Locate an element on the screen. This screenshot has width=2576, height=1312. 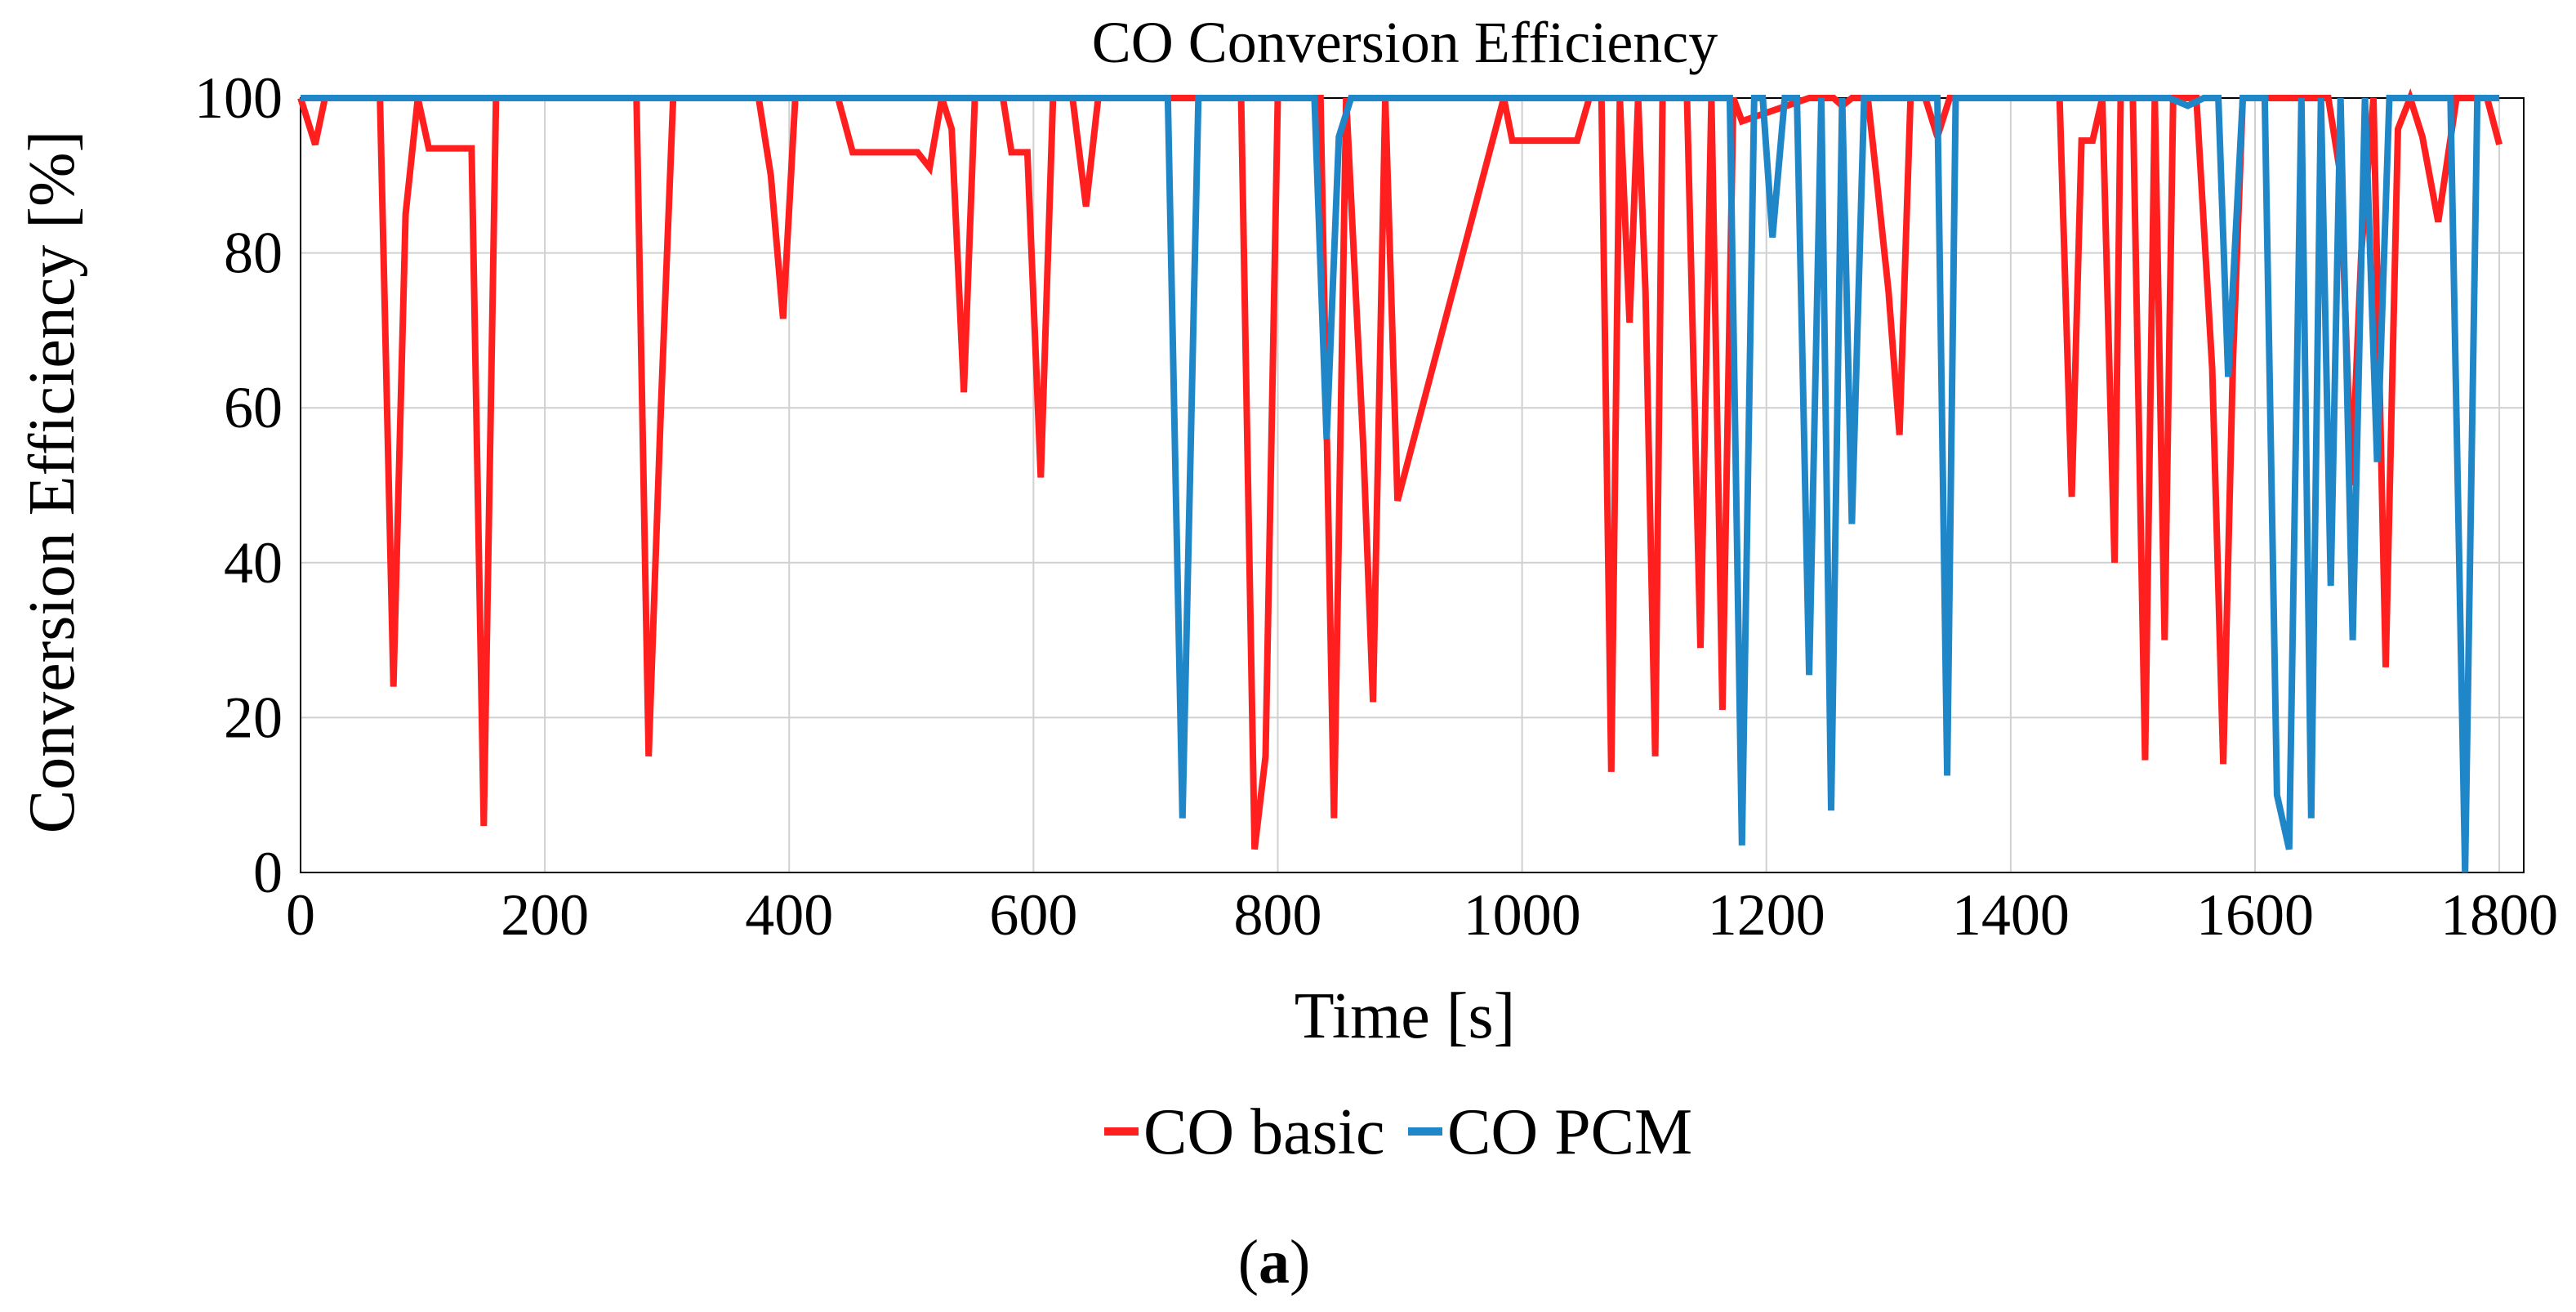
x-tick-label: 1800 is located at coordinates (2499, 915).